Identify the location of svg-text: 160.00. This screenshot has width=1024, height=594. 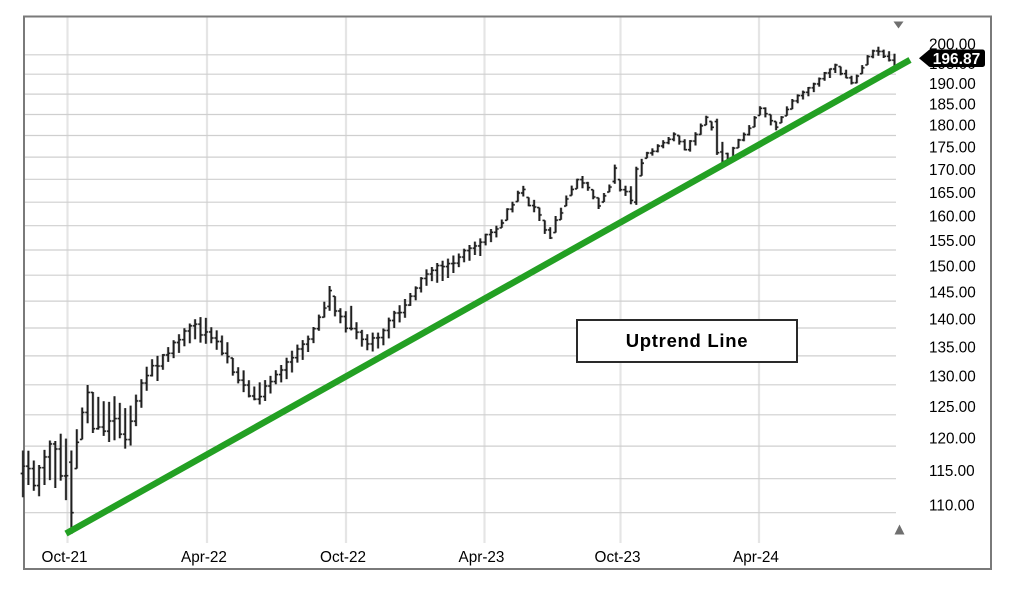
(952, 217).